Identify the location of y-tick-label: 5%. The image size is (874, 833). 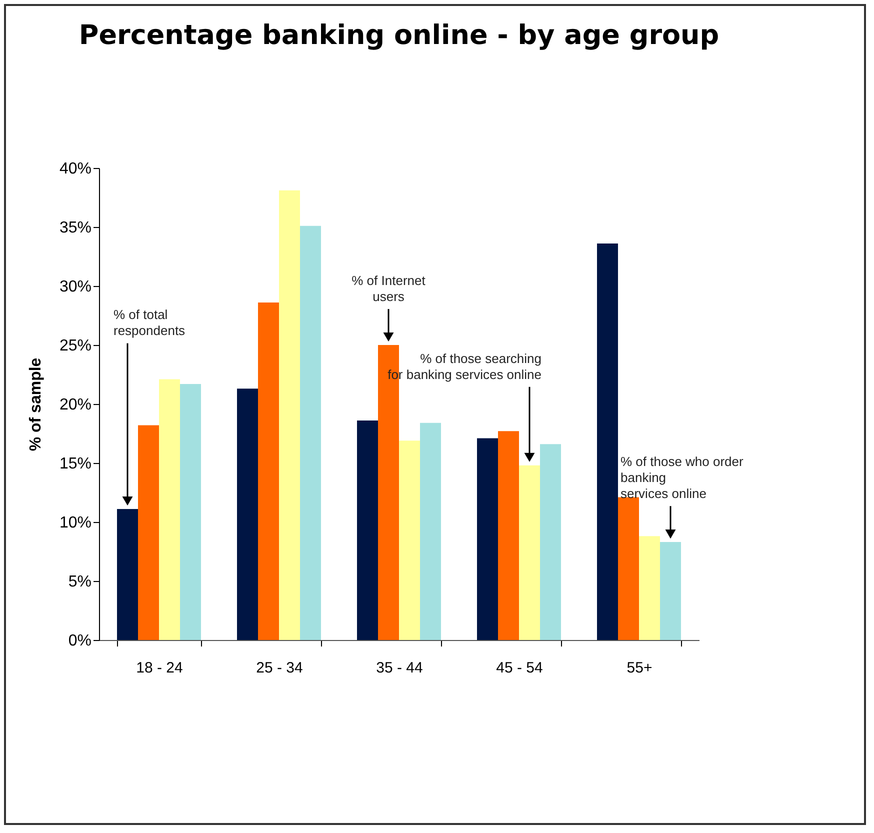
(80, 582).